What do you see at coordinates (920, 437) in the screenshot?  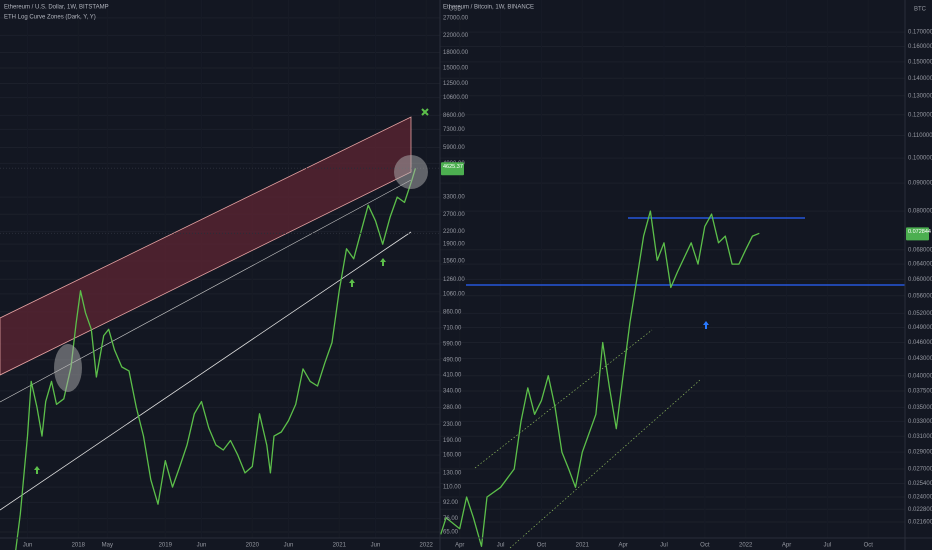 I see `y-tick-label: 0.031000` at bounding box center [920, 437].